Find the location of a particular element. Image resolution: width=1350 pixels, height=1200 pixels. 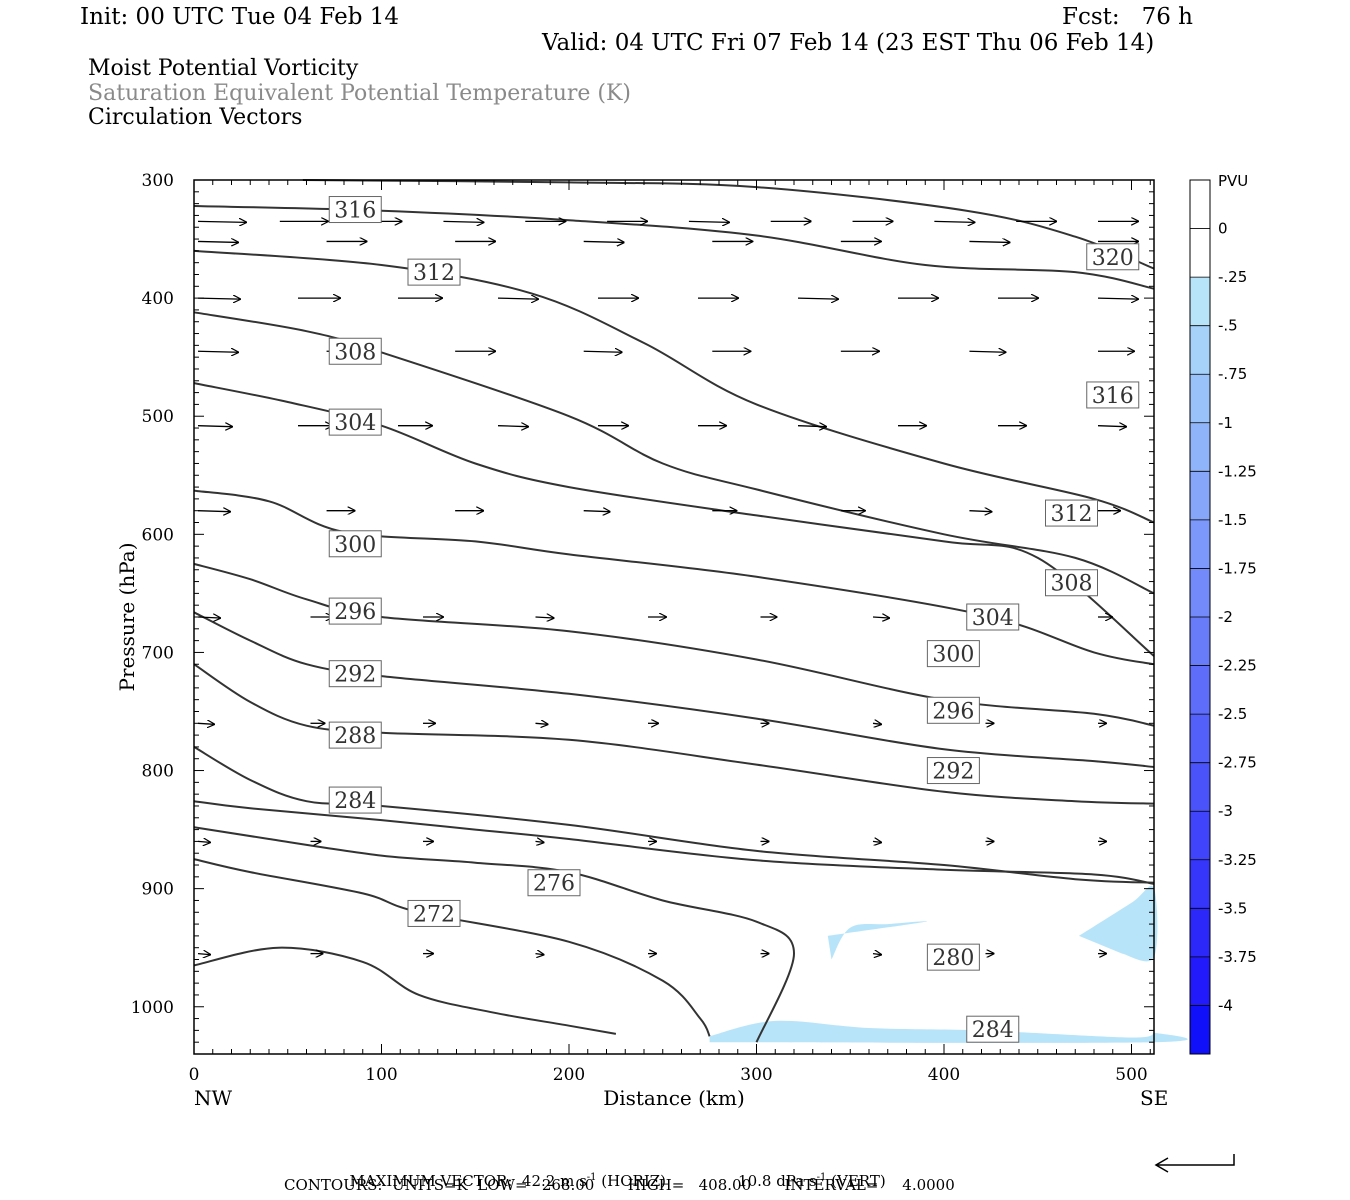

x-axis-title: Distance (km) is located at coordinates (674, 1098).